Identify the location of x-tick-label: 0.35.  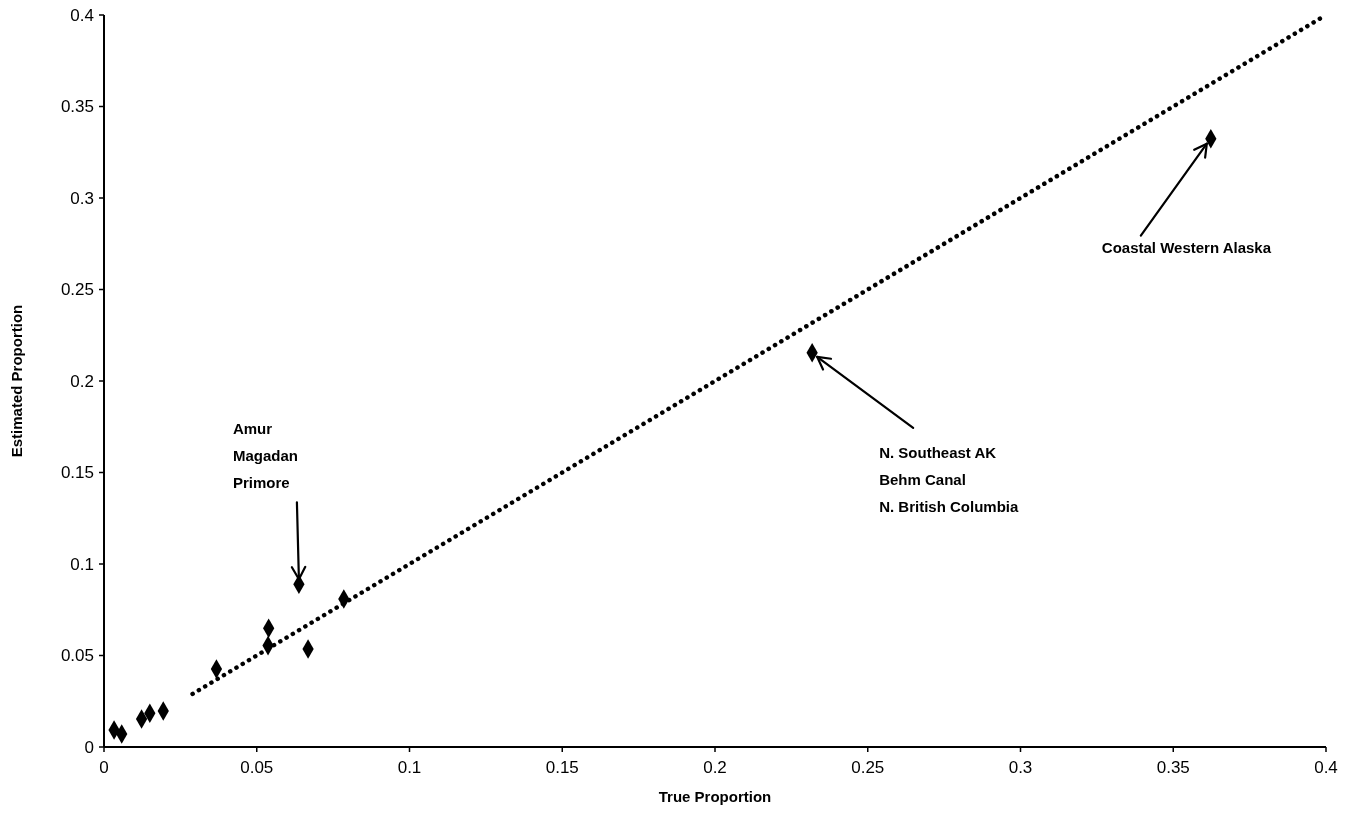
(1173, 767).